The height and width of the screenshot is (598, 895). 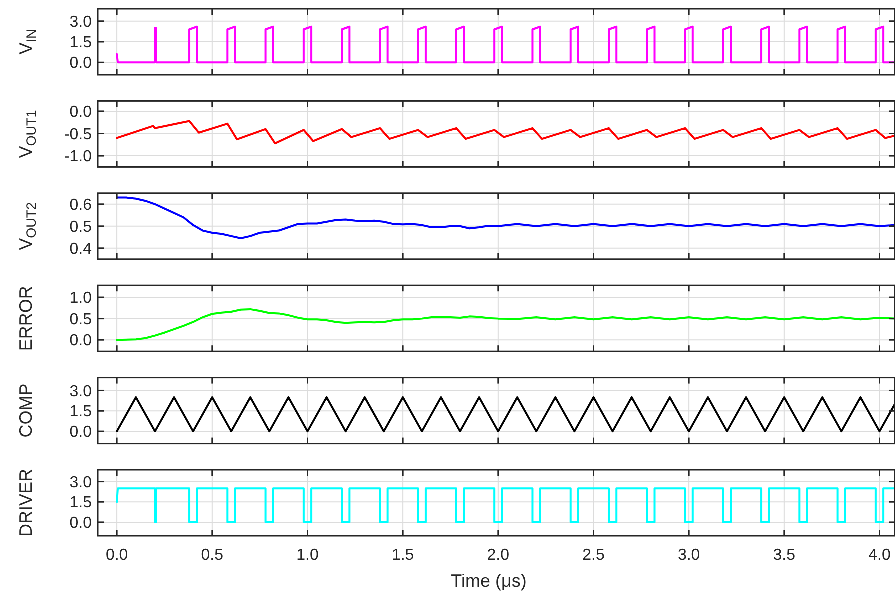 What do you see at coordinates (498, 555) in the screenshot?
I see `x-tick-label: 2.0` at bounding box center [498, 555].